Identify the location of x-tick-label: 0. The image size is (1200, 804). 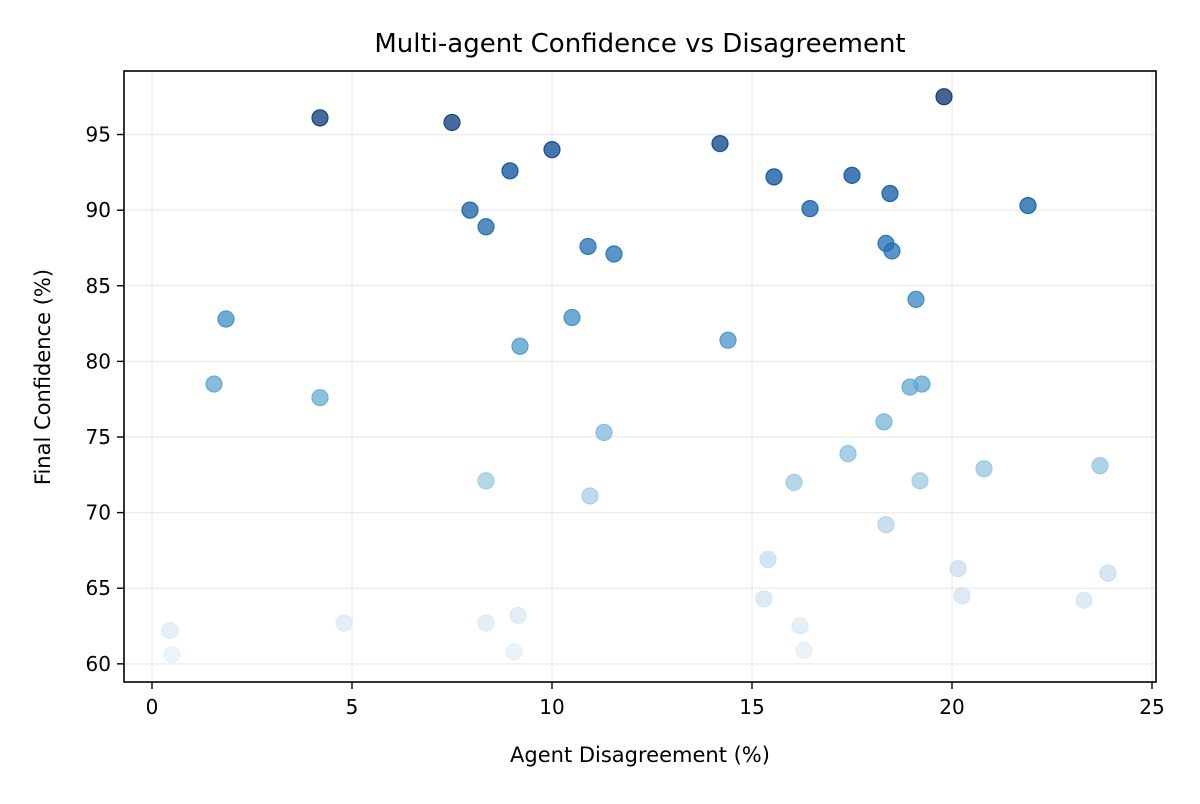
(152, 707).